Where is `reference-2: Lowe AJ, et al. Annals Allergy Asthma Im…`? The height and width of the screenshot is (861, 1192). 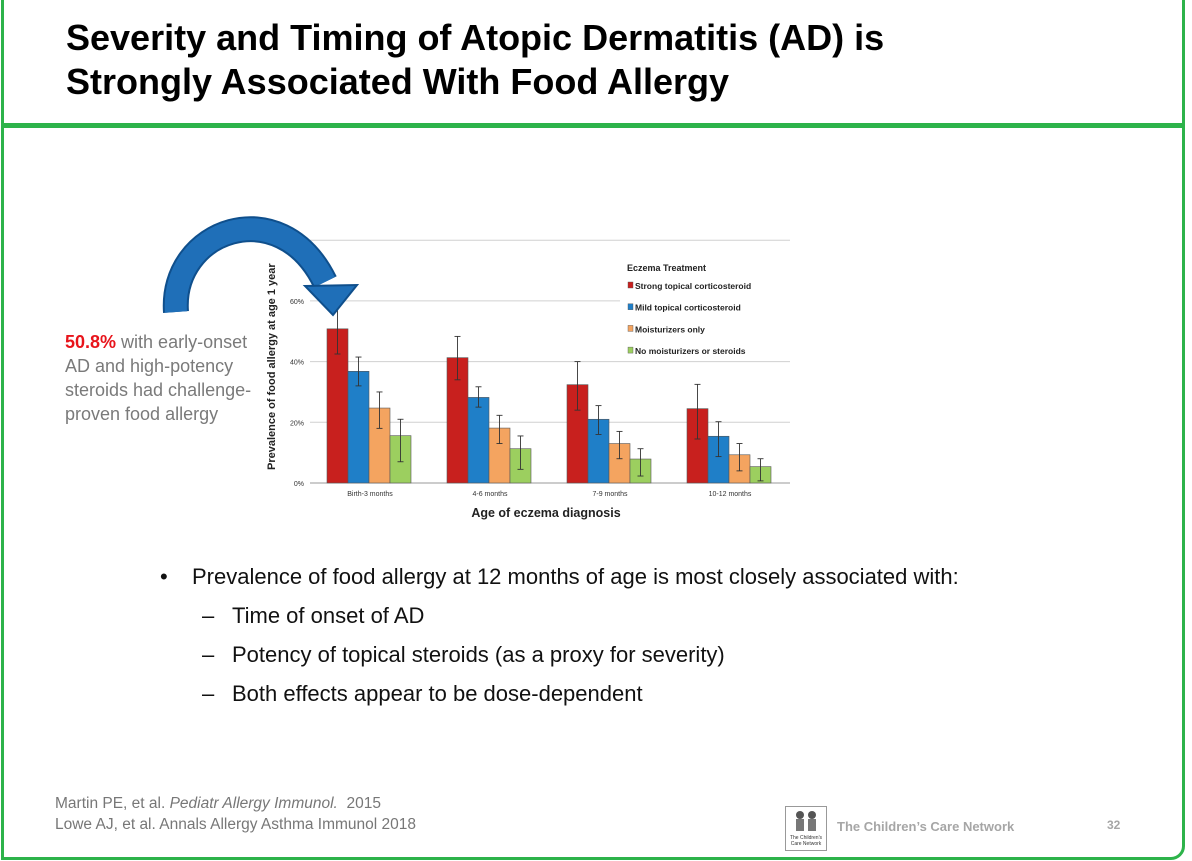
reference-2: Lowe AJ, et al. Annals Allergy Asthma Im… is located at coordinates (236, 824).